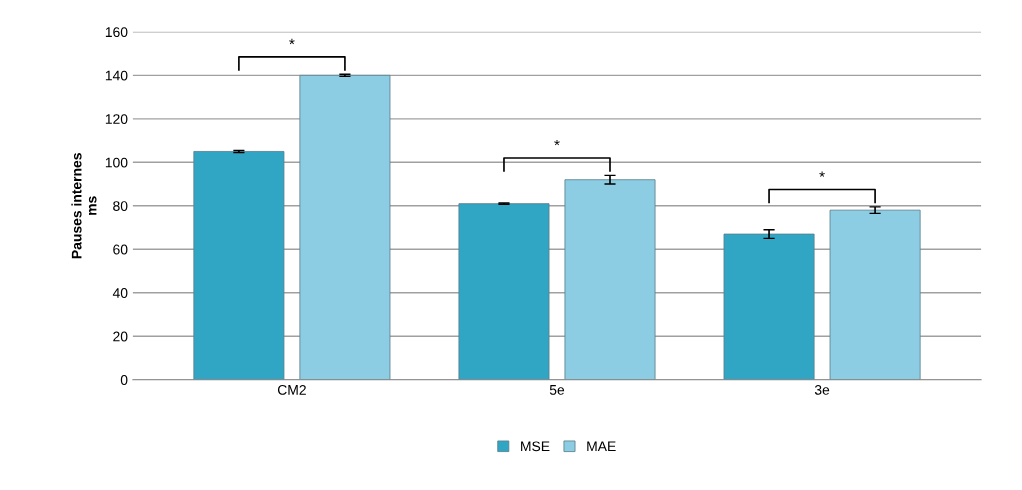 The width and height of the screenshot is (1022, 490). What do you see at coordinates (124, 380) in the screenshot?
I see `y-tick-label: 0` at bounding box center [124, 380].